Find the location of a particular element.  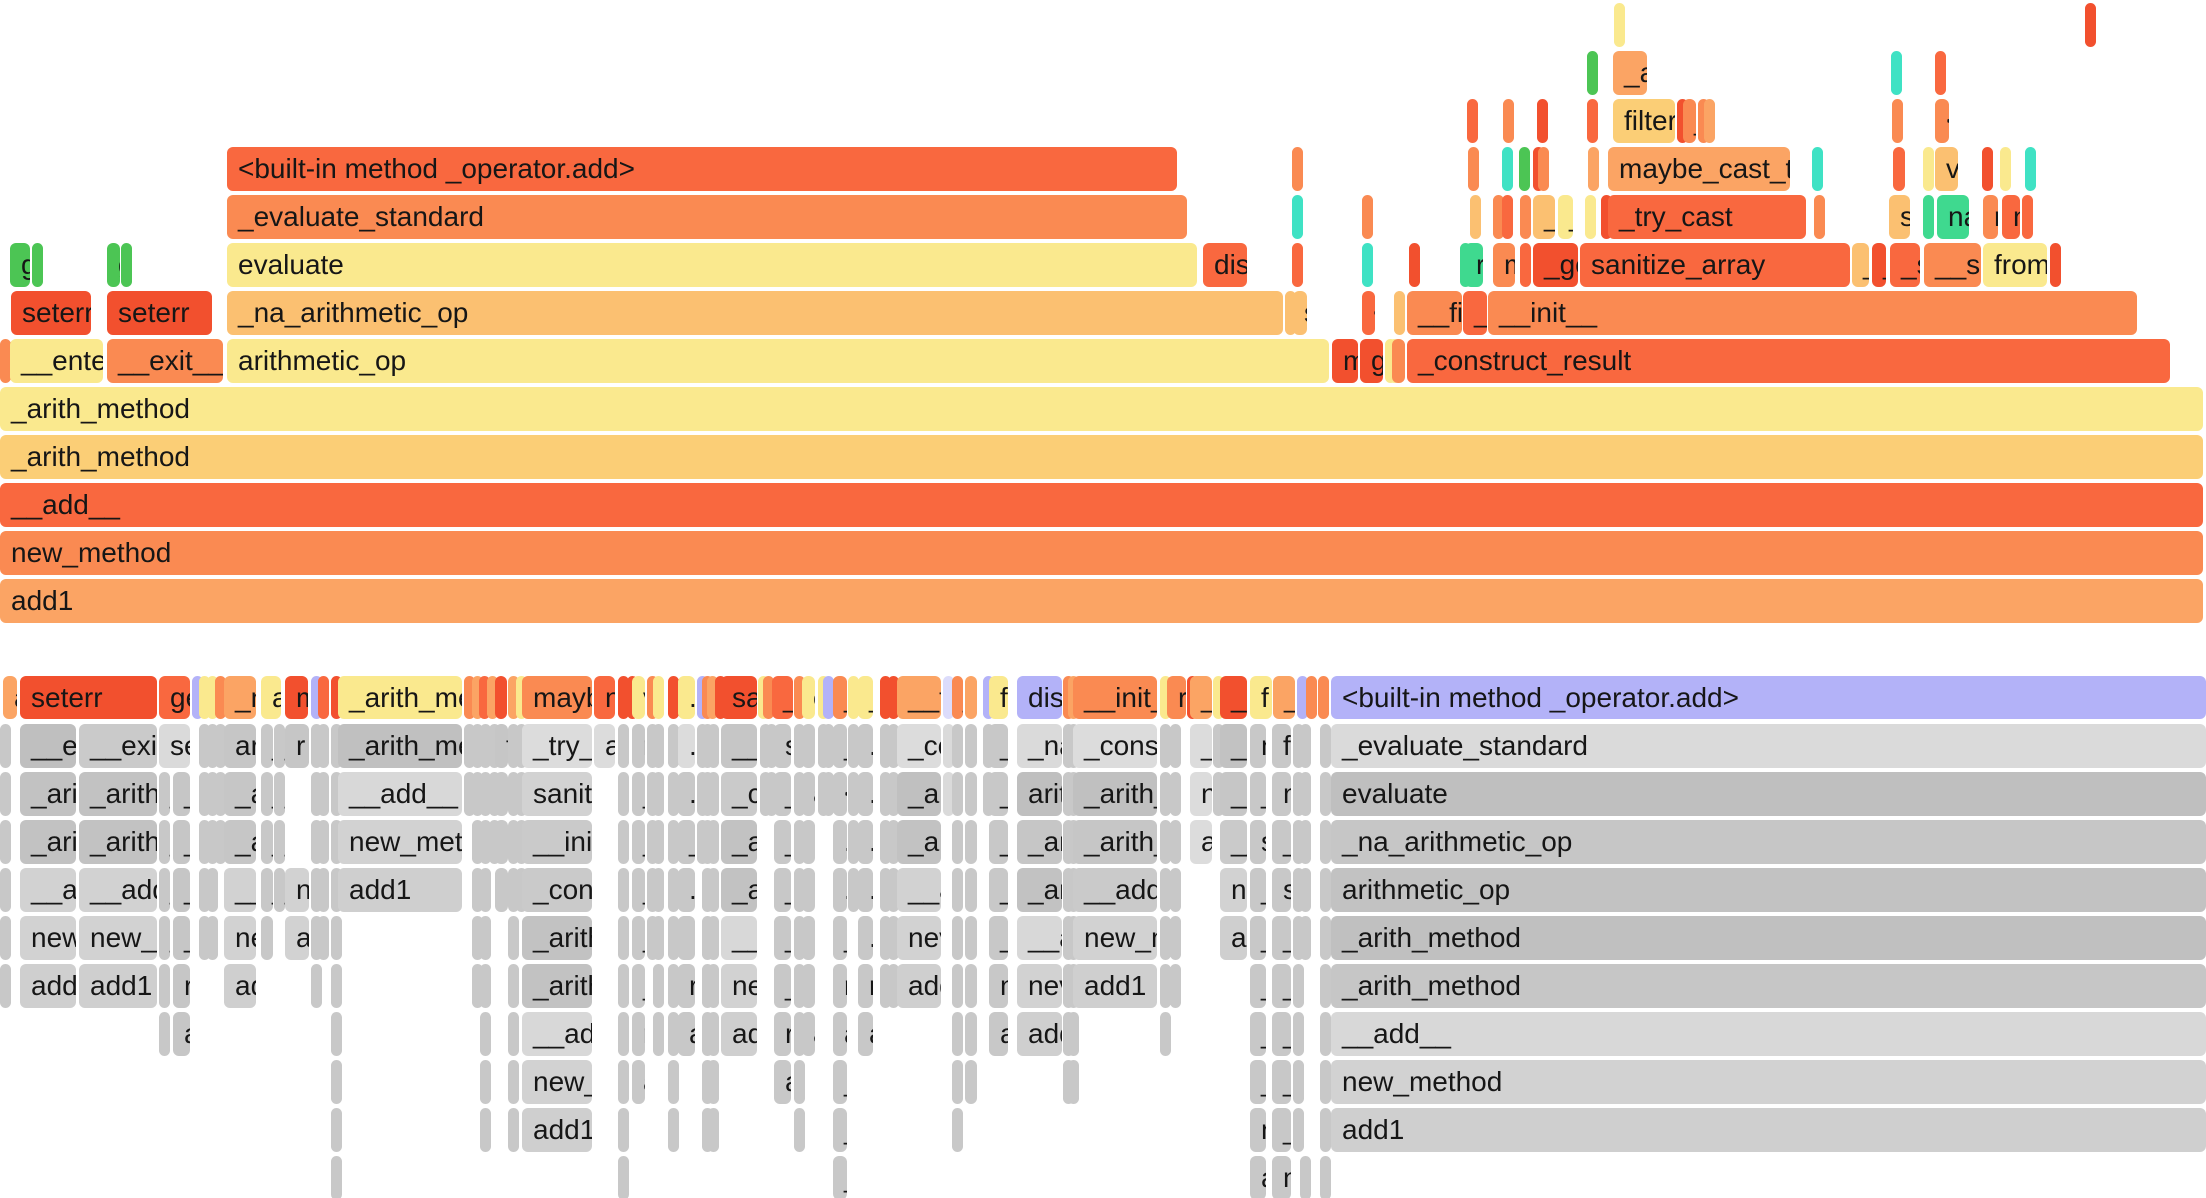

flame-frame-new-method: new_method is located at coordinates (1101, 553).